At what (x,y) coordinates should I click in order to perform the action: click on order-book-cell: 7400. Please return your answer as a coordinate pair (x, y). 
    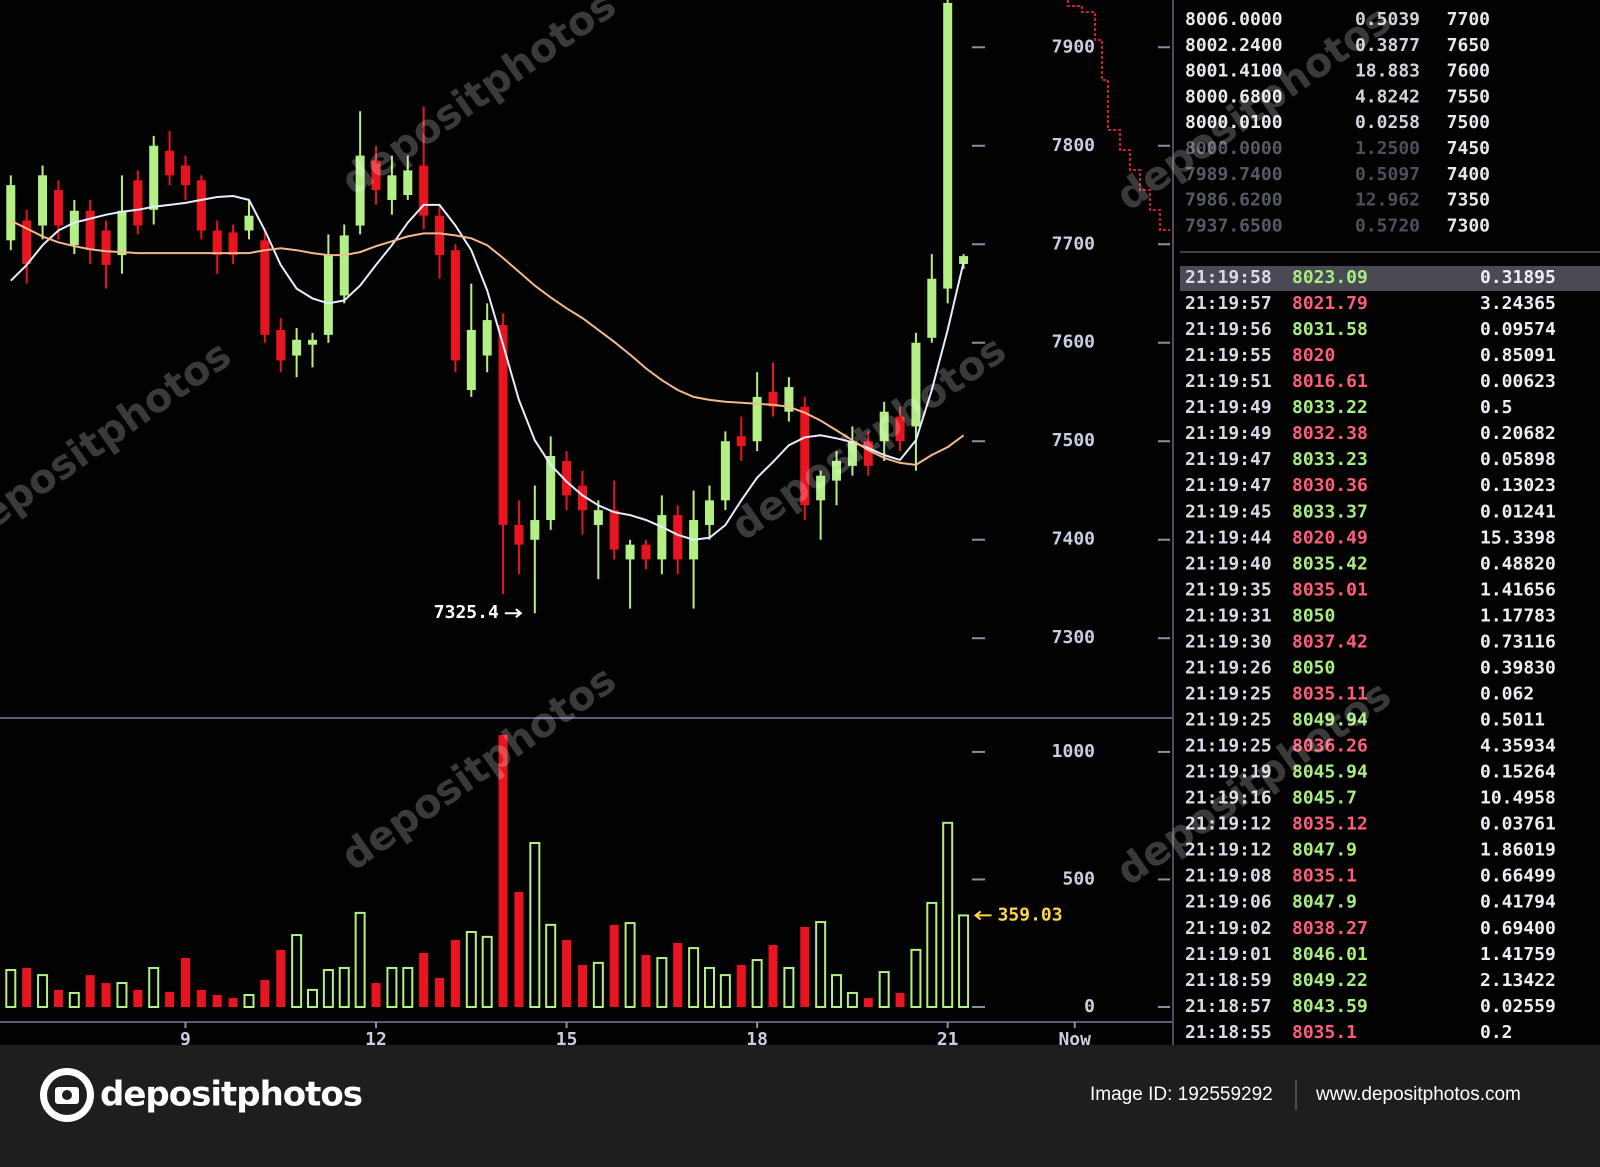
    Looking at the image, I should click on (1468, 174).